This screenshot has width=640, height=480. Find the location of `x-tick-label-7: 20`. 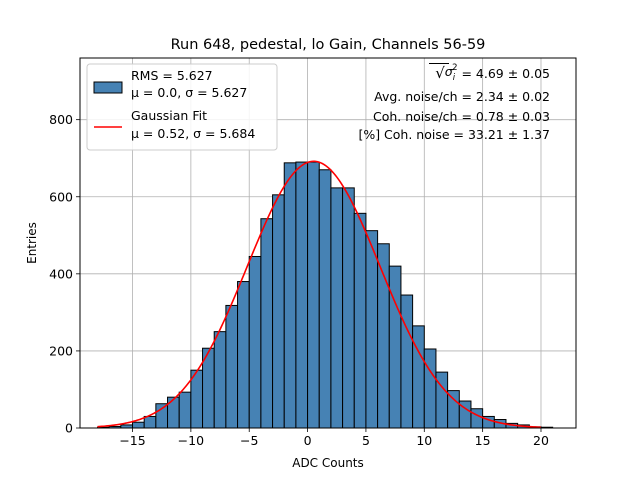

x-tick-label-7: 20 is located at coordinates (541, 440).